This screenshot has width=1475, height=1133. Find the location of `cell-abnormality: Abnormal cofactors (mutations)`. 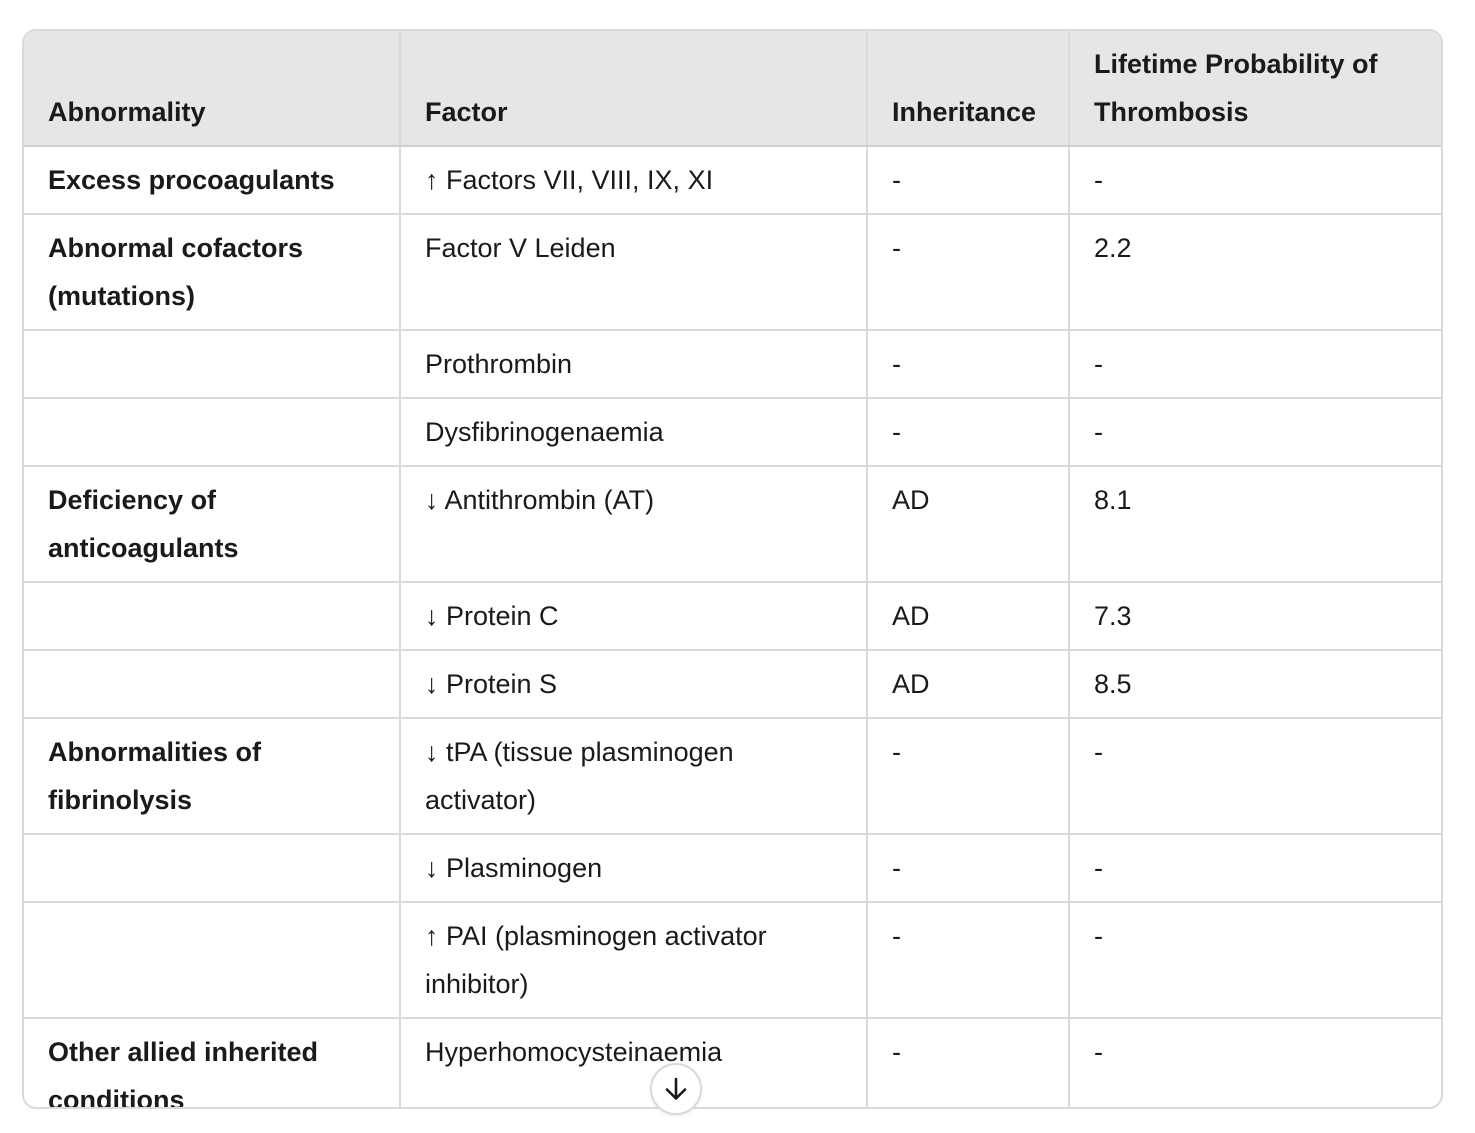

cell-abnormality: Abnormal cofactors (mutations) is located at coordinates (212, 272).